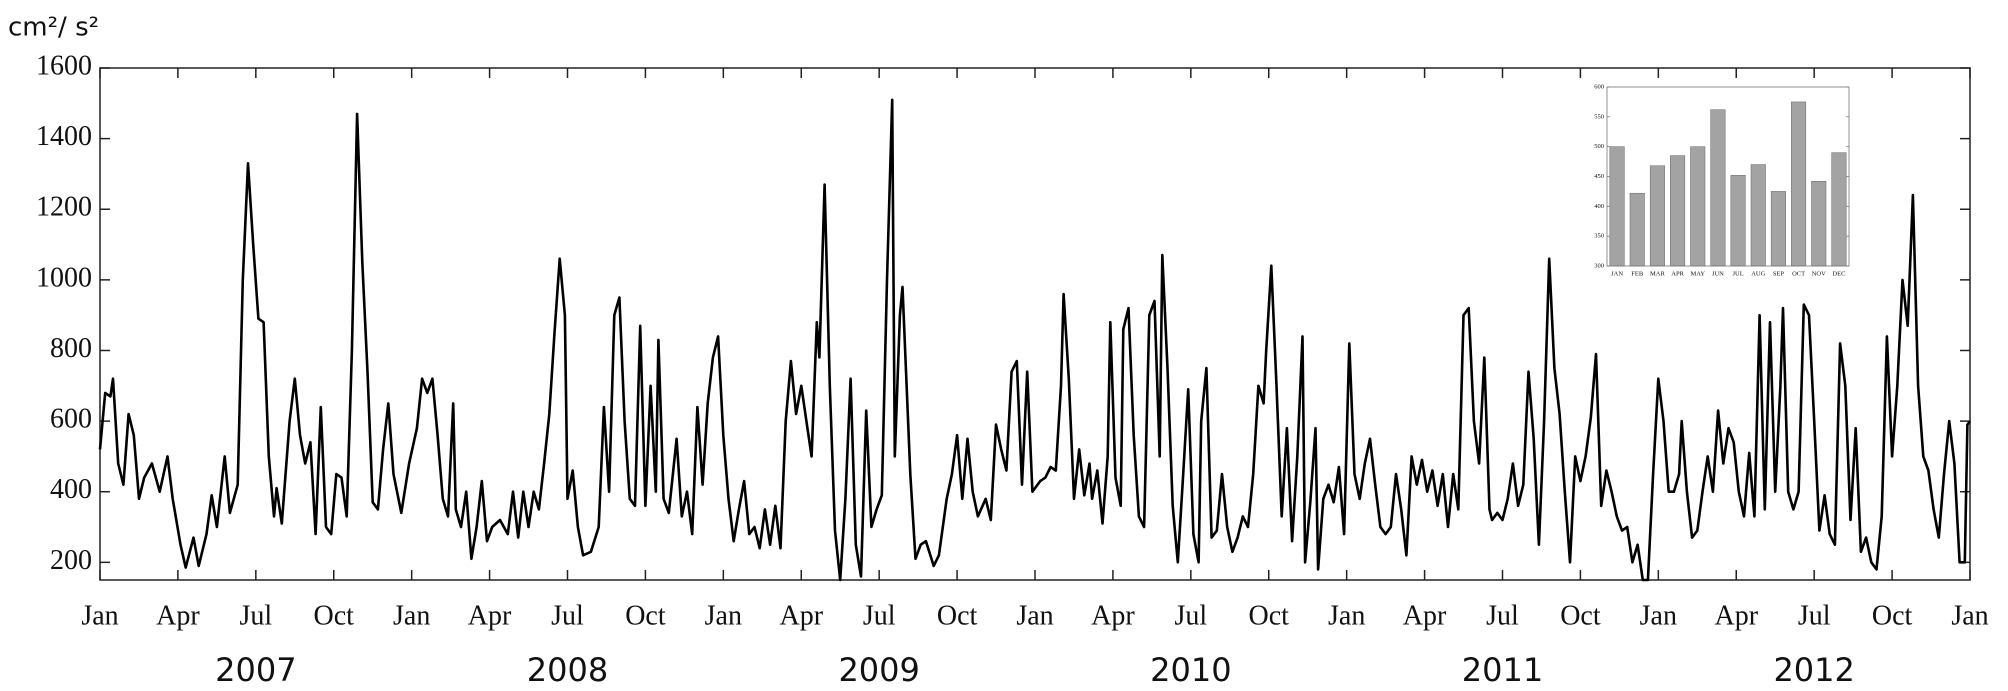  Describe the element at coordinates (567, 670) in the screenshot. I see `year-label: 2008` at that location.